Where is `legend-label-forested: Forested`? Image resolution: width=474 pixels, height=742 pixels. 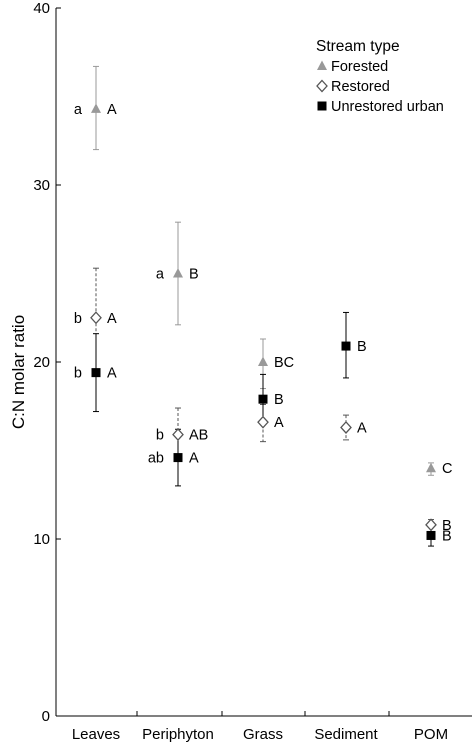 legend-label-forested: Forested is located at coordinates (359, 67).